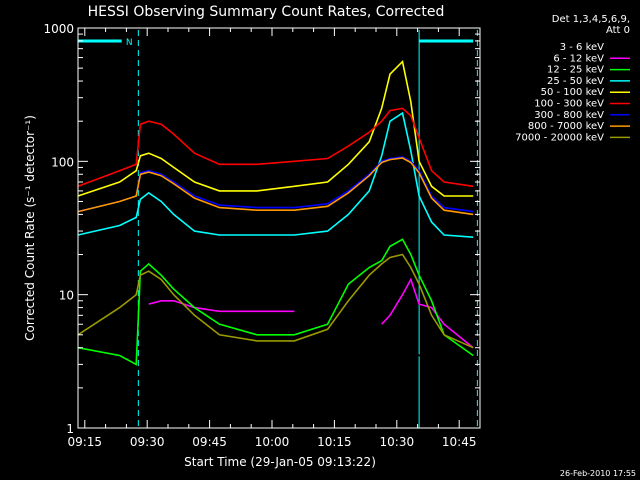 The height and width of the screenshot is (480, 640). What do you see at coordinates (58, 29) in the screenshot?
I see `y-tick-label: 1000` at bounding box center [58, 29].